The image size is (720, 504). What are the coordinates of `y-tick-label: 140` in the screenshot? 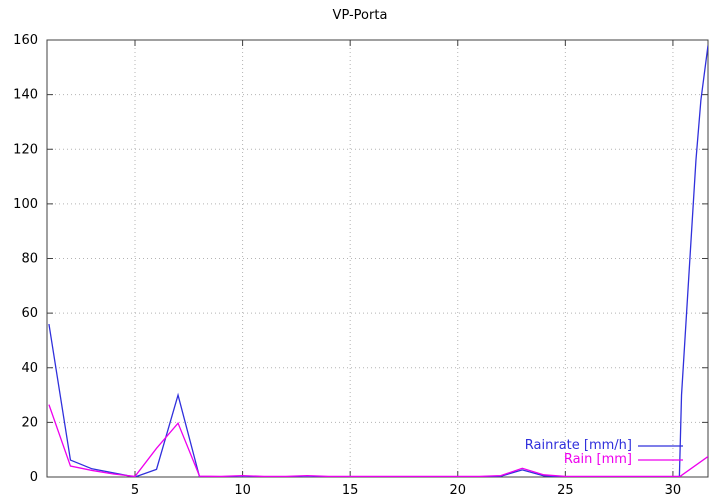 It's located at (25, 95).